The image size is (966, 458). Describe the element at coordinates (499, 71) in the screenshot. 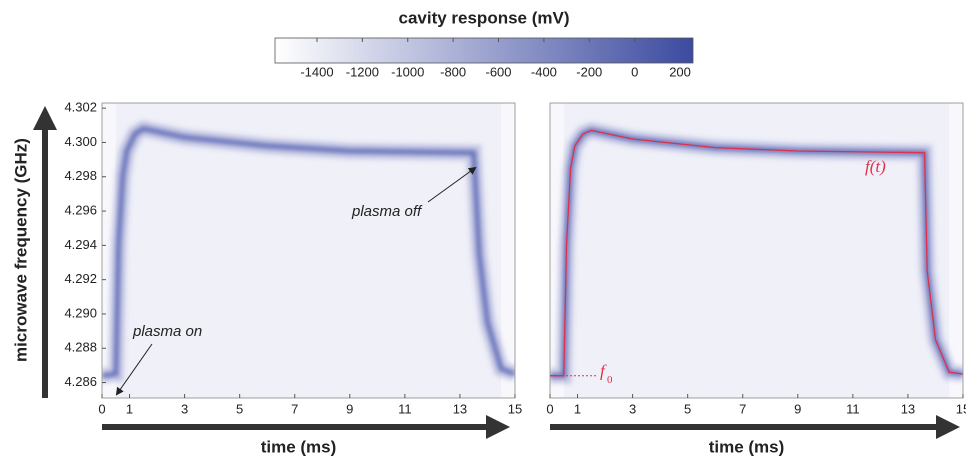

I see `colorbar-tick-label: -600` at that location.